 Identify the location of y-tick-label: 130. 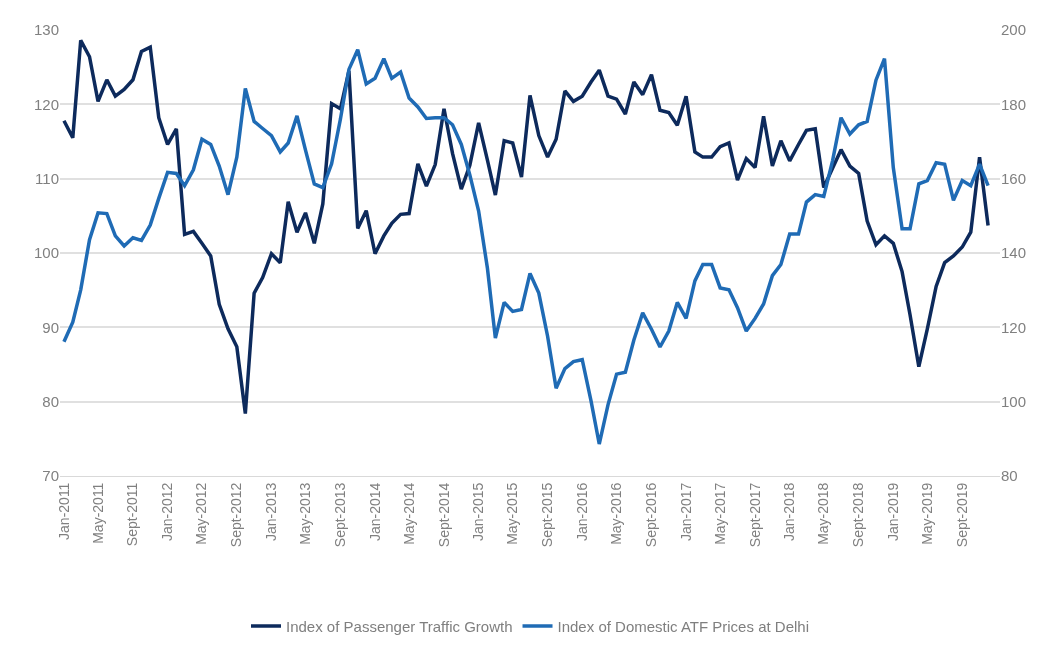
(46, 30).